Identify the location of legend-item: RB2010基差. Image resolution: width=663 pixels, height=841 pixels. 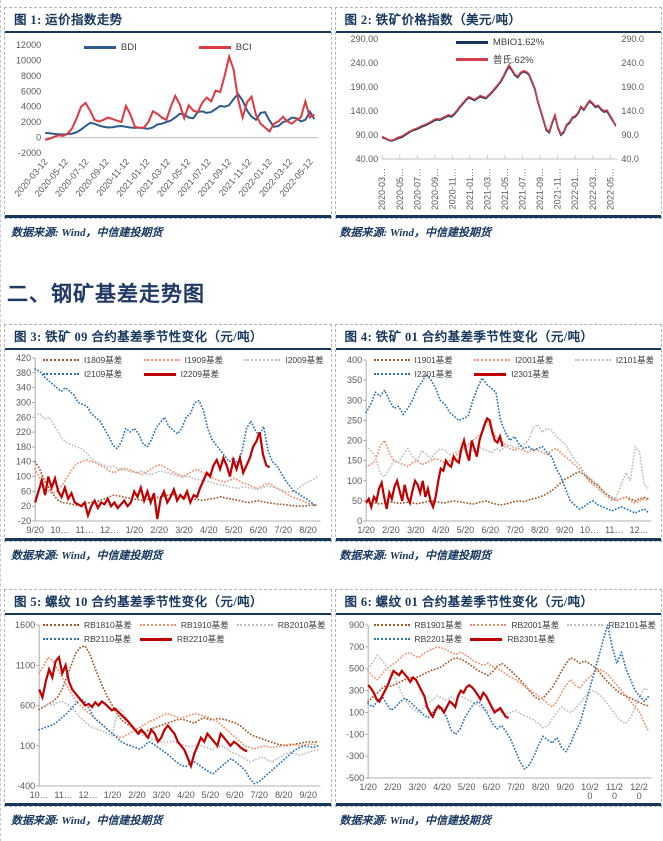
(281, 625).